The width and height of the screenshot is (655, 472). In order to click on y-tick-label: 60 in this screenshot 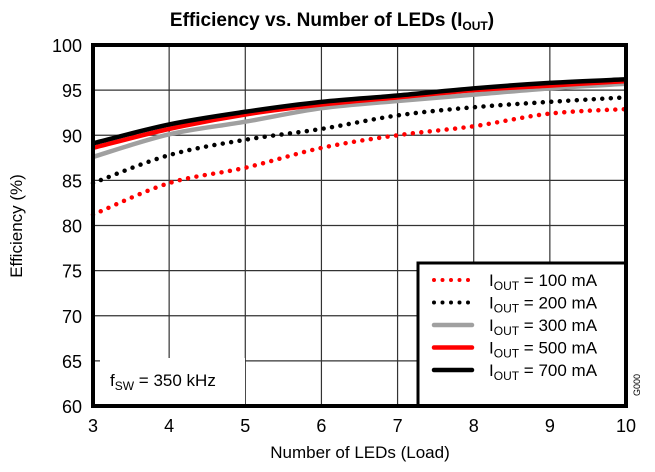, I will do `click(72, 407)`.